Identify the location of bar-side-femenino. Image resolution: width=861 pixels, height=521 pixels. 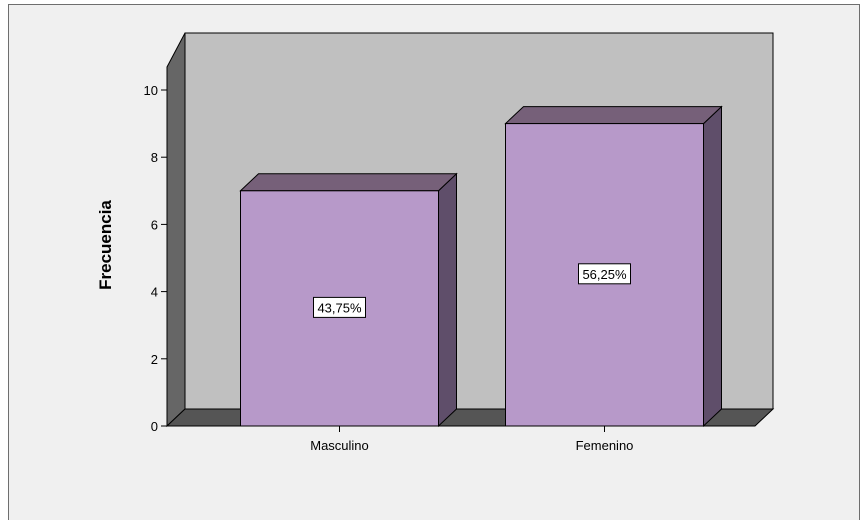
(712, 266).